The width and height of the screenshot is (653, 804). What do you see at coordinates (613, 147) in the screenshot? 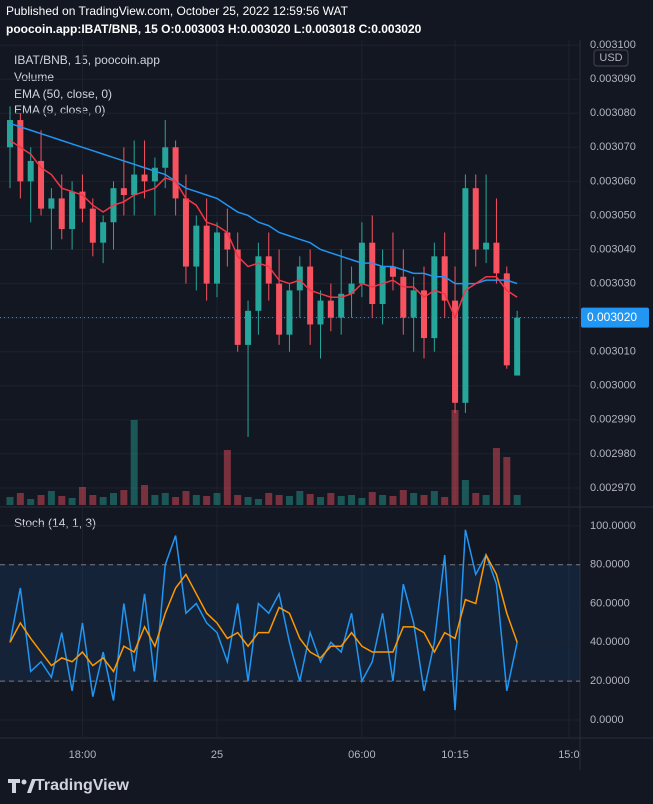
I see `y-tick-label: 0.003070` at bounding box center [613, 147].